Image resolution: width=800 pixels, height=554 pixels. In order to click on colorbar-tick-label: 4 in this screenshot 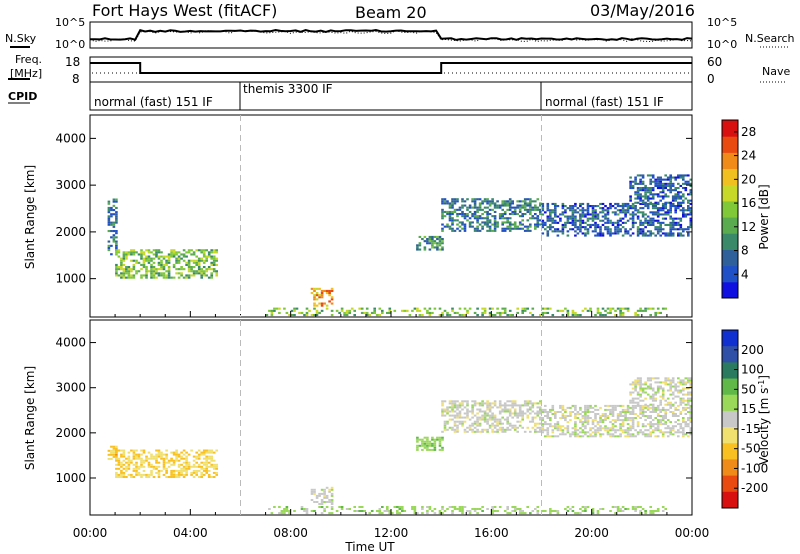, I will do `click(745, 274)`.